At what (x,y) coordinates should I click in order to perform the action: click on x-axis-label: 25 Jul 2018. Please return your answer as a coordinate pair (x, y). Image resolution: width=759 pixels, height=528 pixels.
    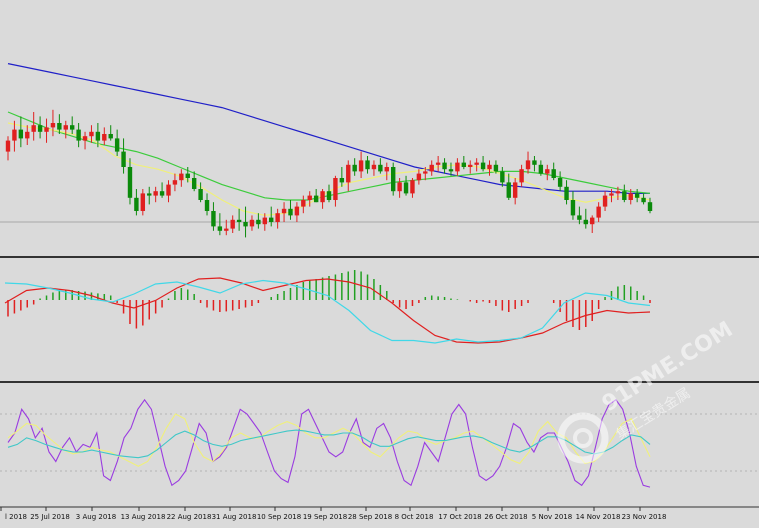
    Looking at the image, I should click on (50, 517).